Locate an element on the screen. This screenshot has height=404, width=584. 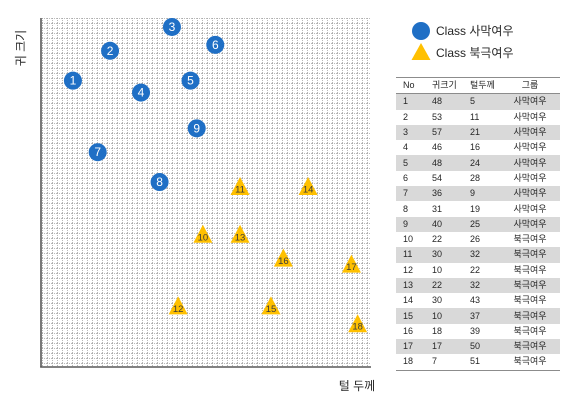
cell-ear-size: 40 is located at coordinates (437, 223).